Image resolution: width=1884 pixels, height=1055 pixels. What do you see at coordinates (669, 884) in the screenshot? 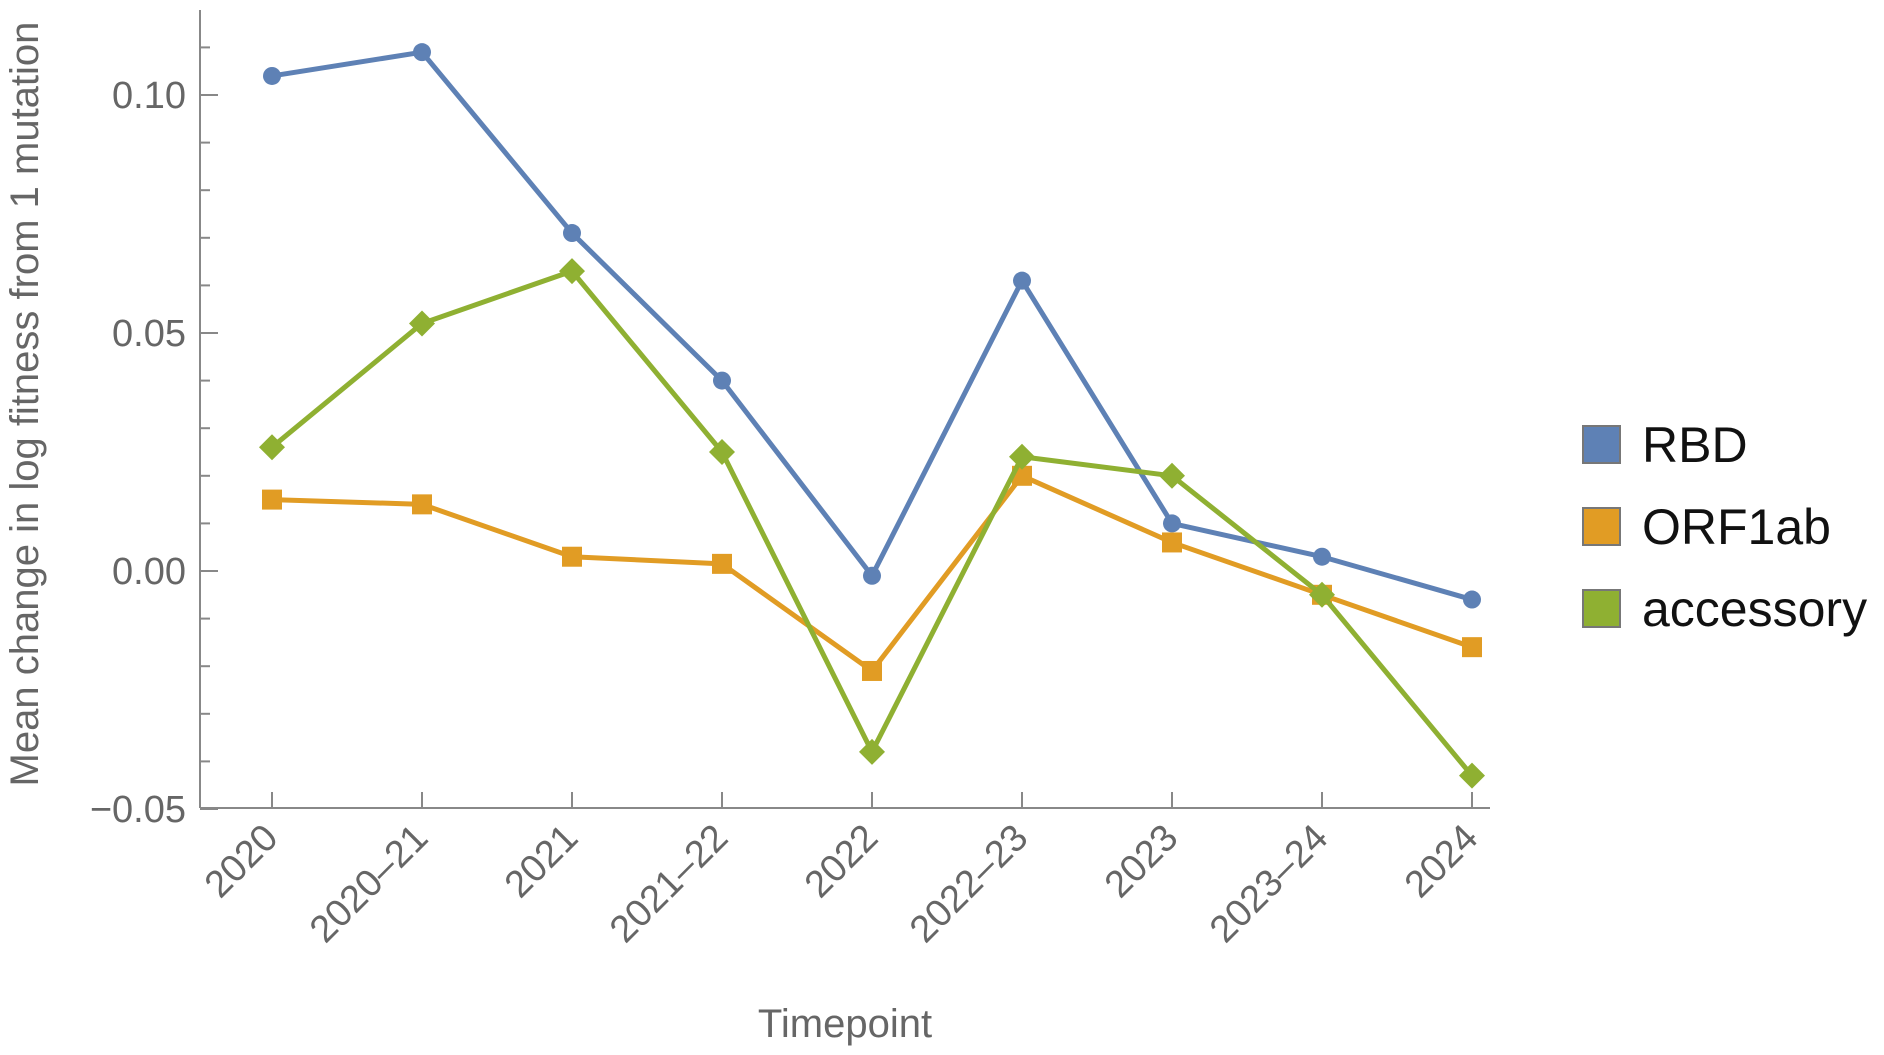
I see `x-tick-label: 2021–22` at bounding box center [669, 884].